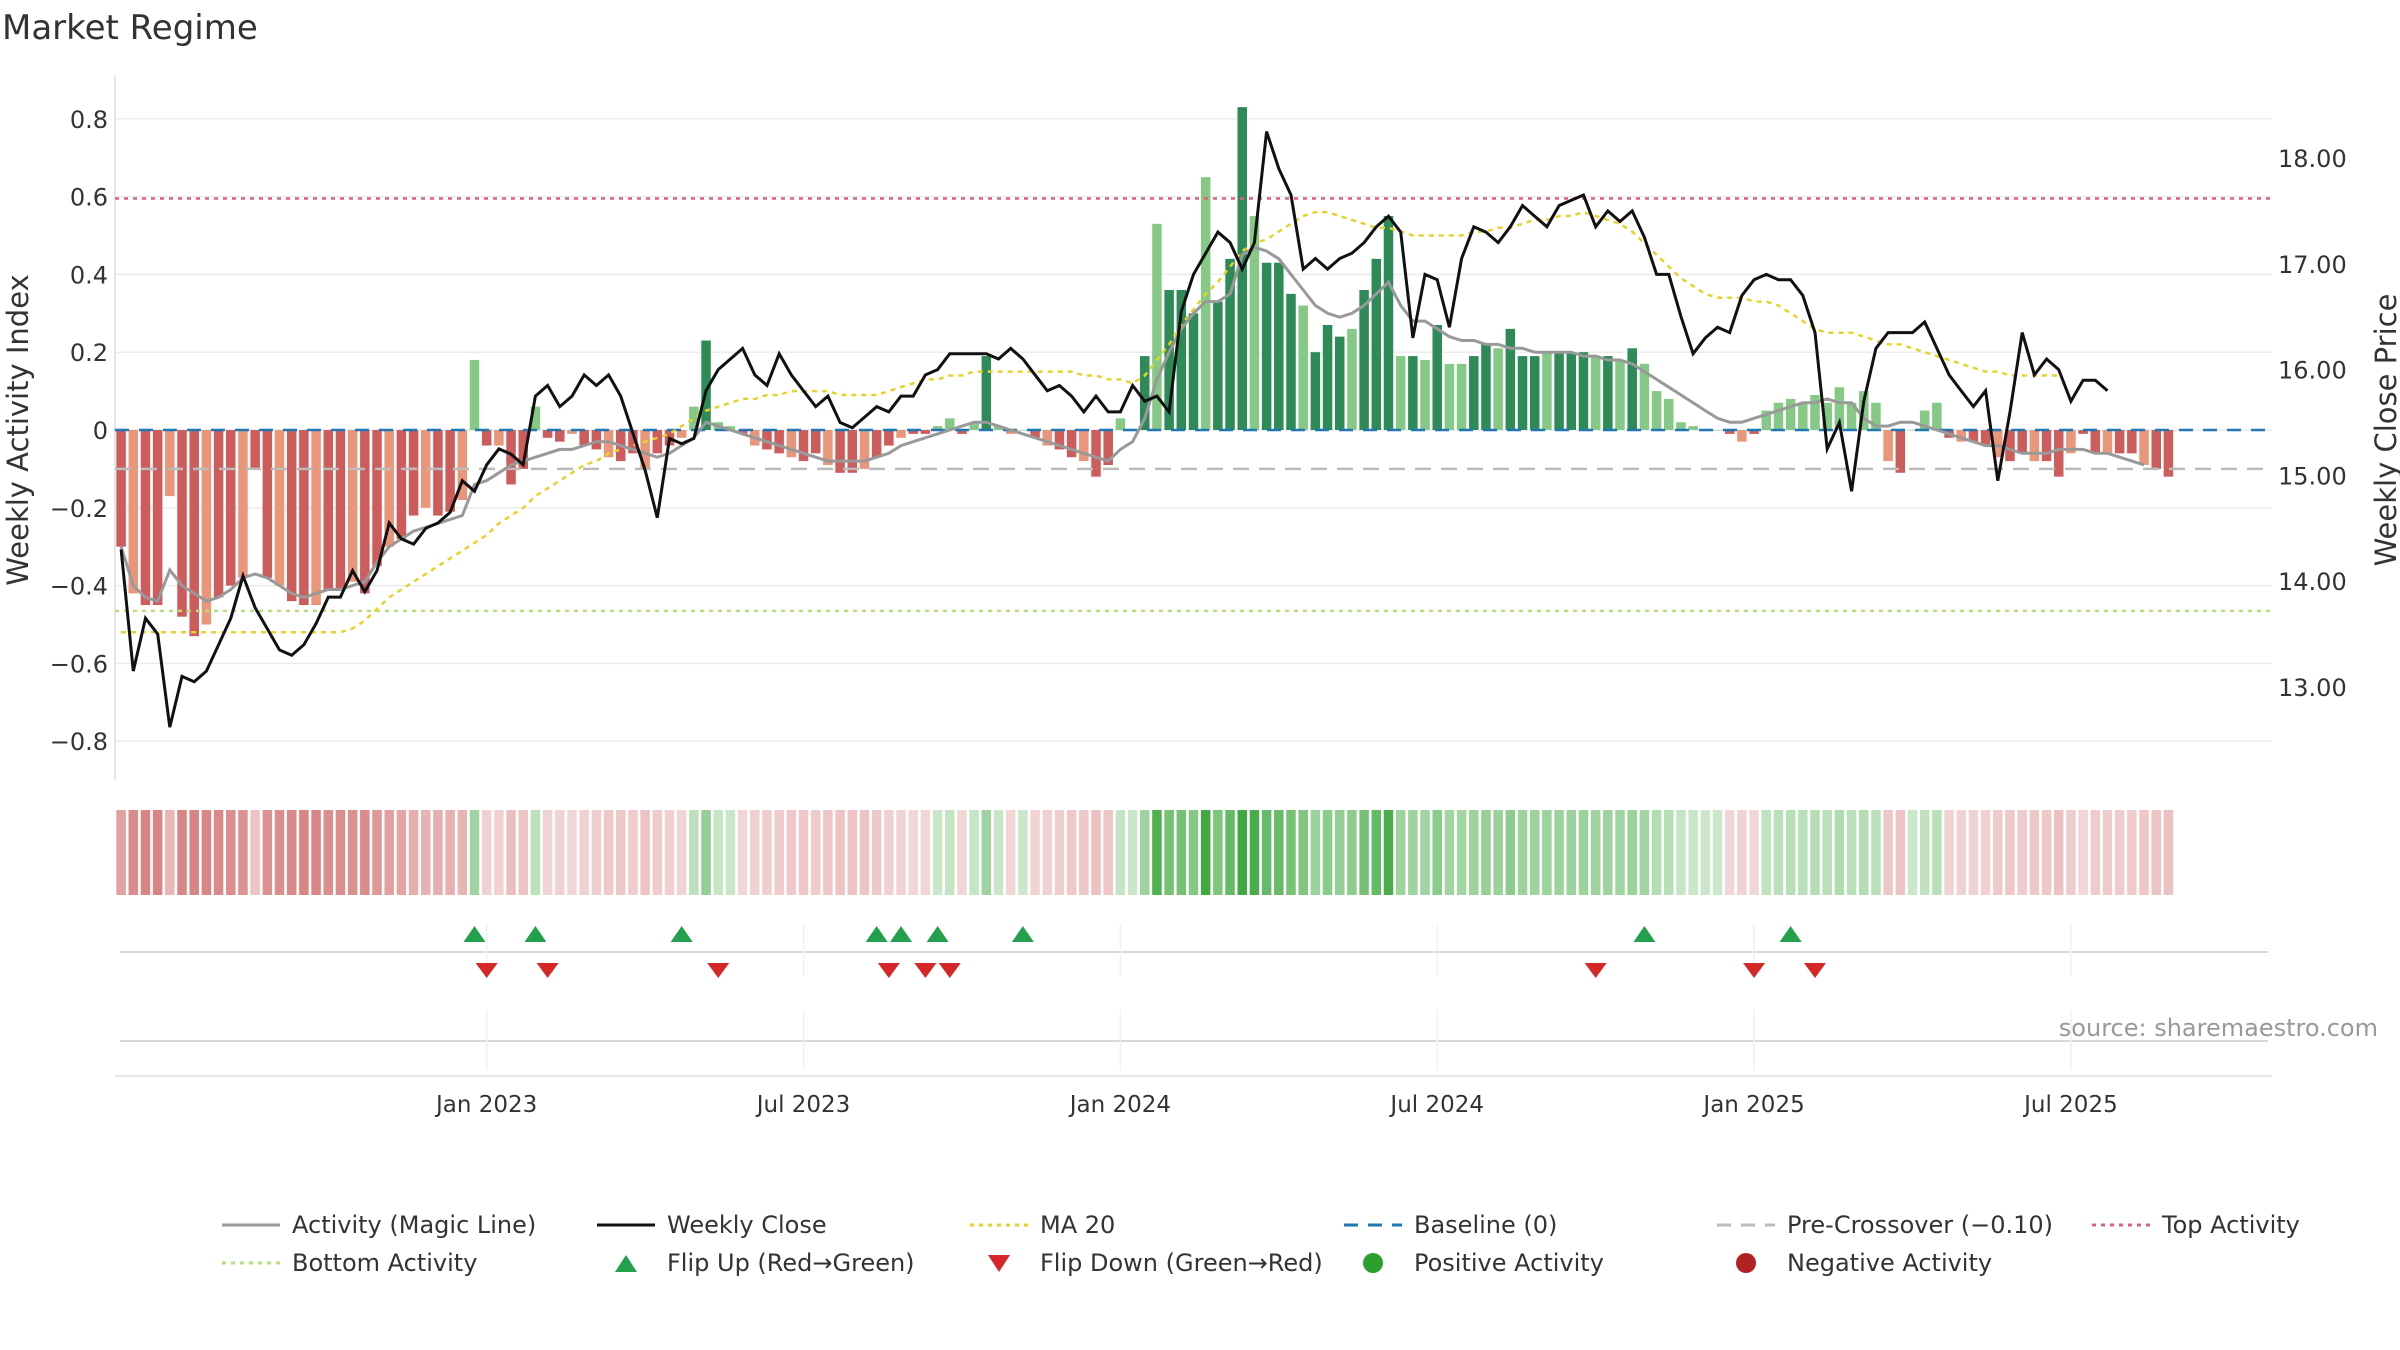 The image size is (2400, 1350). I want to click on y-tick-label: −0.8, so click(79, 742).